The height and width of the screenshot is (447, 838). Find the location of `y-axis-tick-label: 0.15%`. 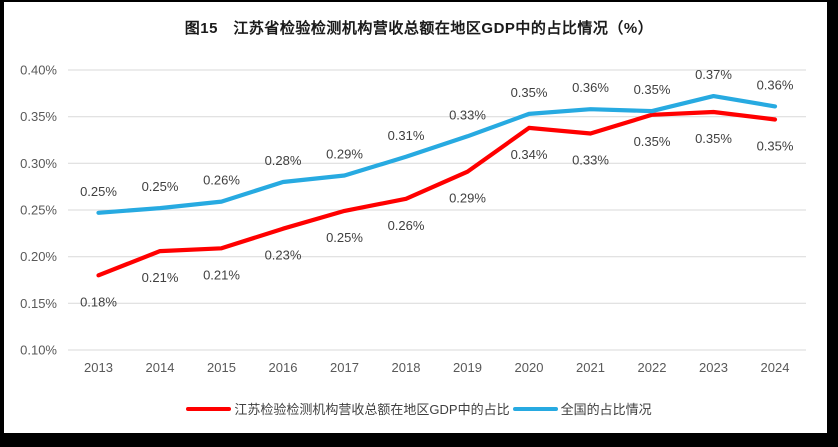

y-axis-tick-label: 0.15% is located at coordinates (38, 303).